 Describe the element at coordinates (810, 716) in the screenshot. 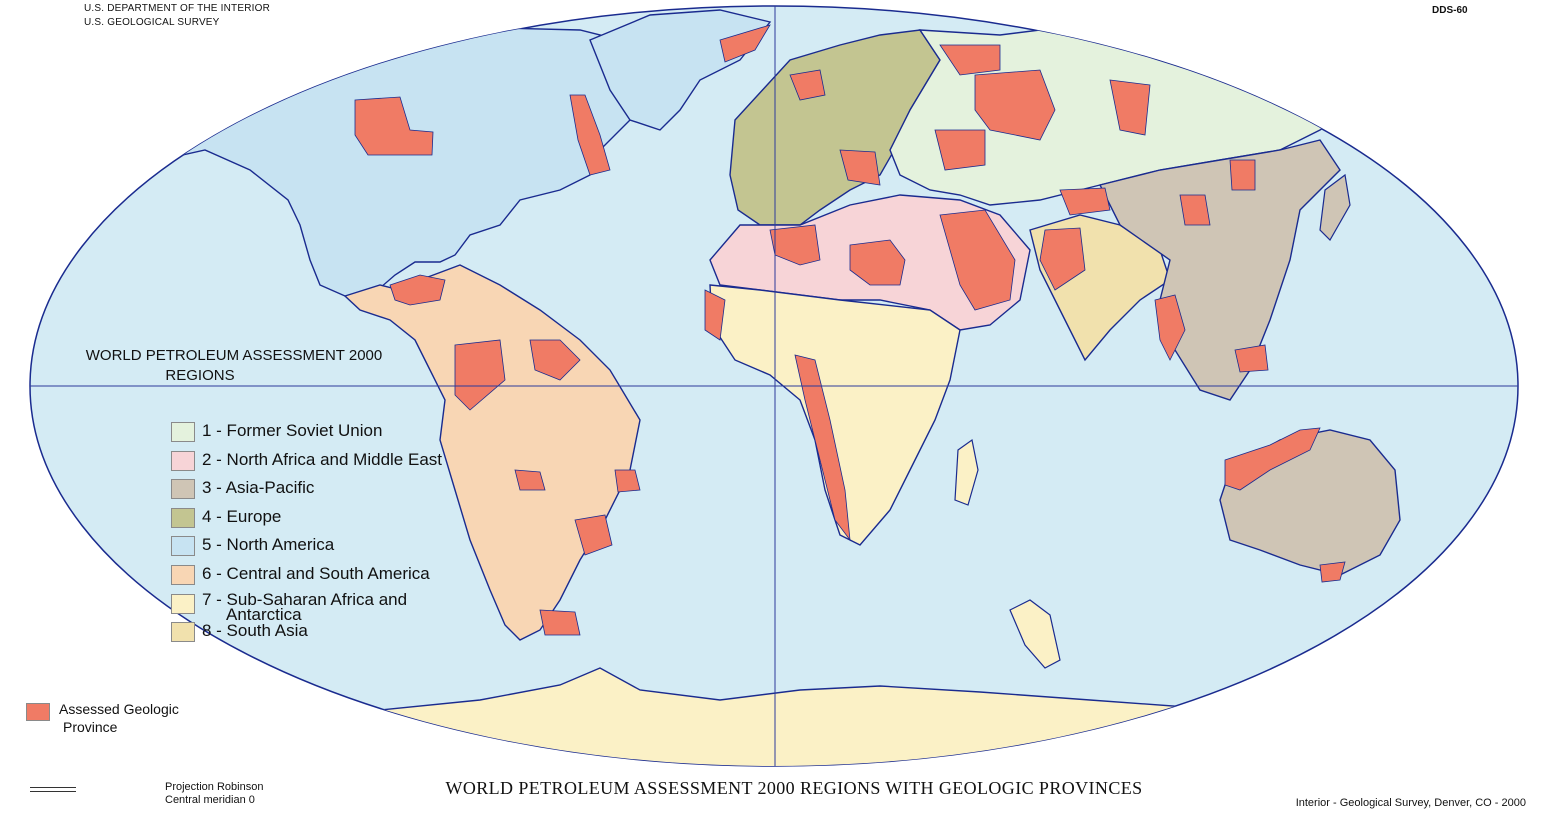

I see `region-antarctica` at that location.